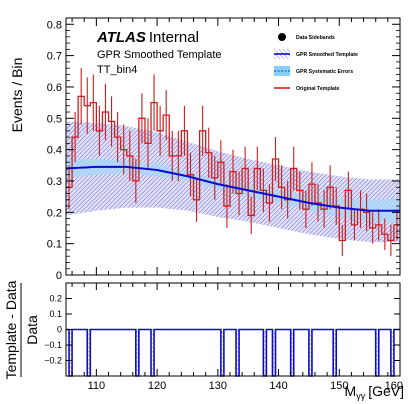 Image resolution: width=420 pixels, height=404 pixels. I want to click on x-tick-label: 120, so click(157, 386).